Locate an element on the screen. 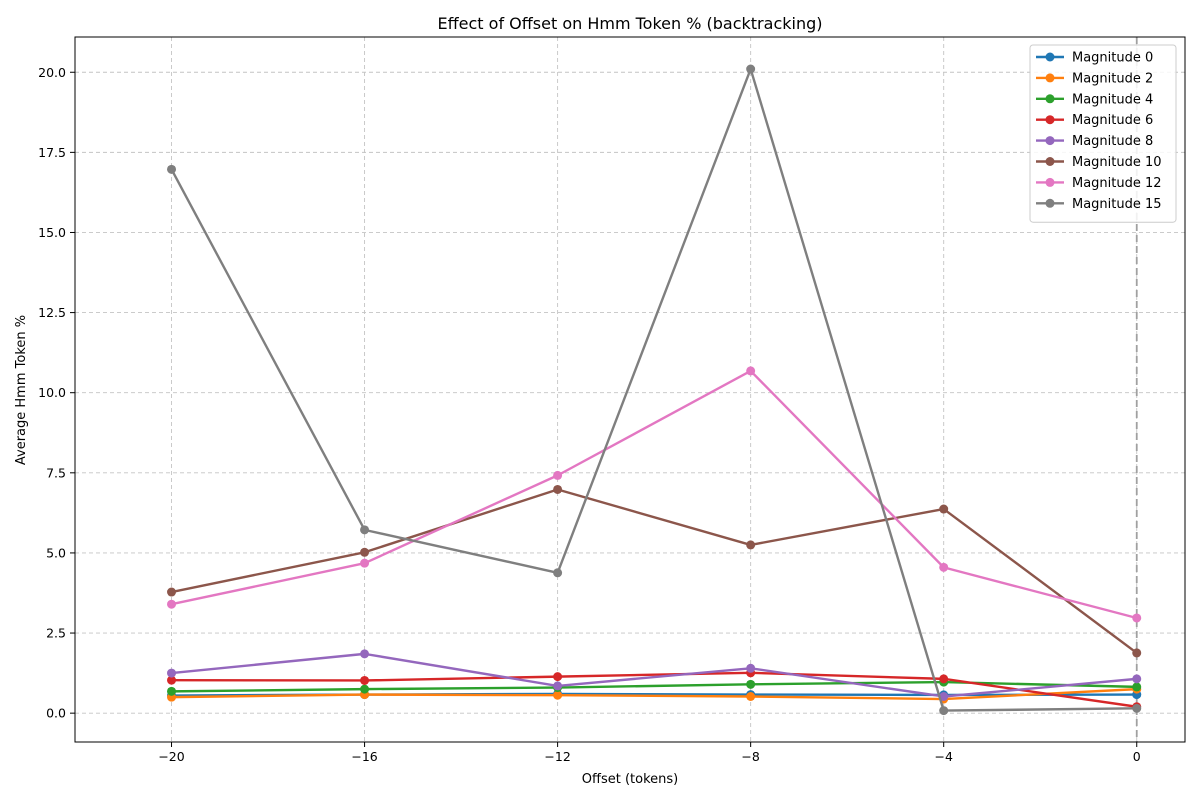 The image size is (1200, 800). legend-entry: Magnitude 4 is located at coordinates (1094, 99).